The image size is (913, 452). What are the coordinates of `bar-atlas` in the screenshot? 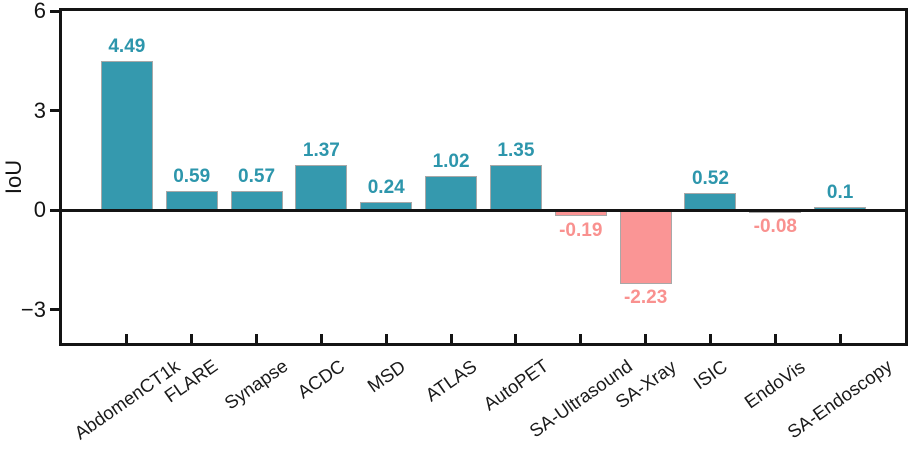 It's located at (451, 193).